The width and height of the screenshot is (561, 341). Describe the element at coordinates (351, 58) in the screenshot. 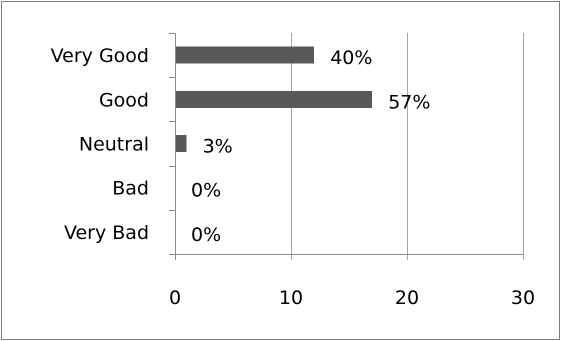

I see `data-label: 40%` at that location.